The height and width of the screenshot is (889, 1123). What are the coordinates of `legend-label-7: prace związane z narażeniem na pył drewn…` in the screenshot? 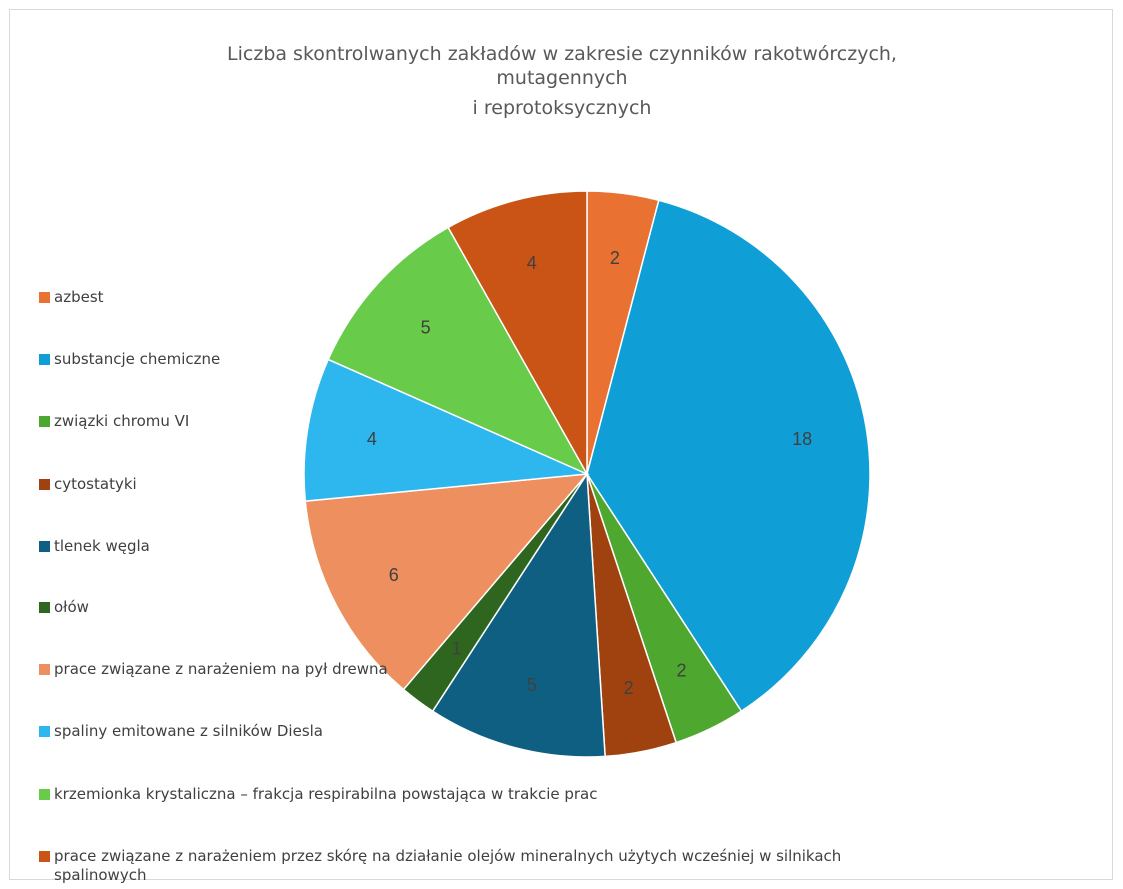 It's located at (221, 669).